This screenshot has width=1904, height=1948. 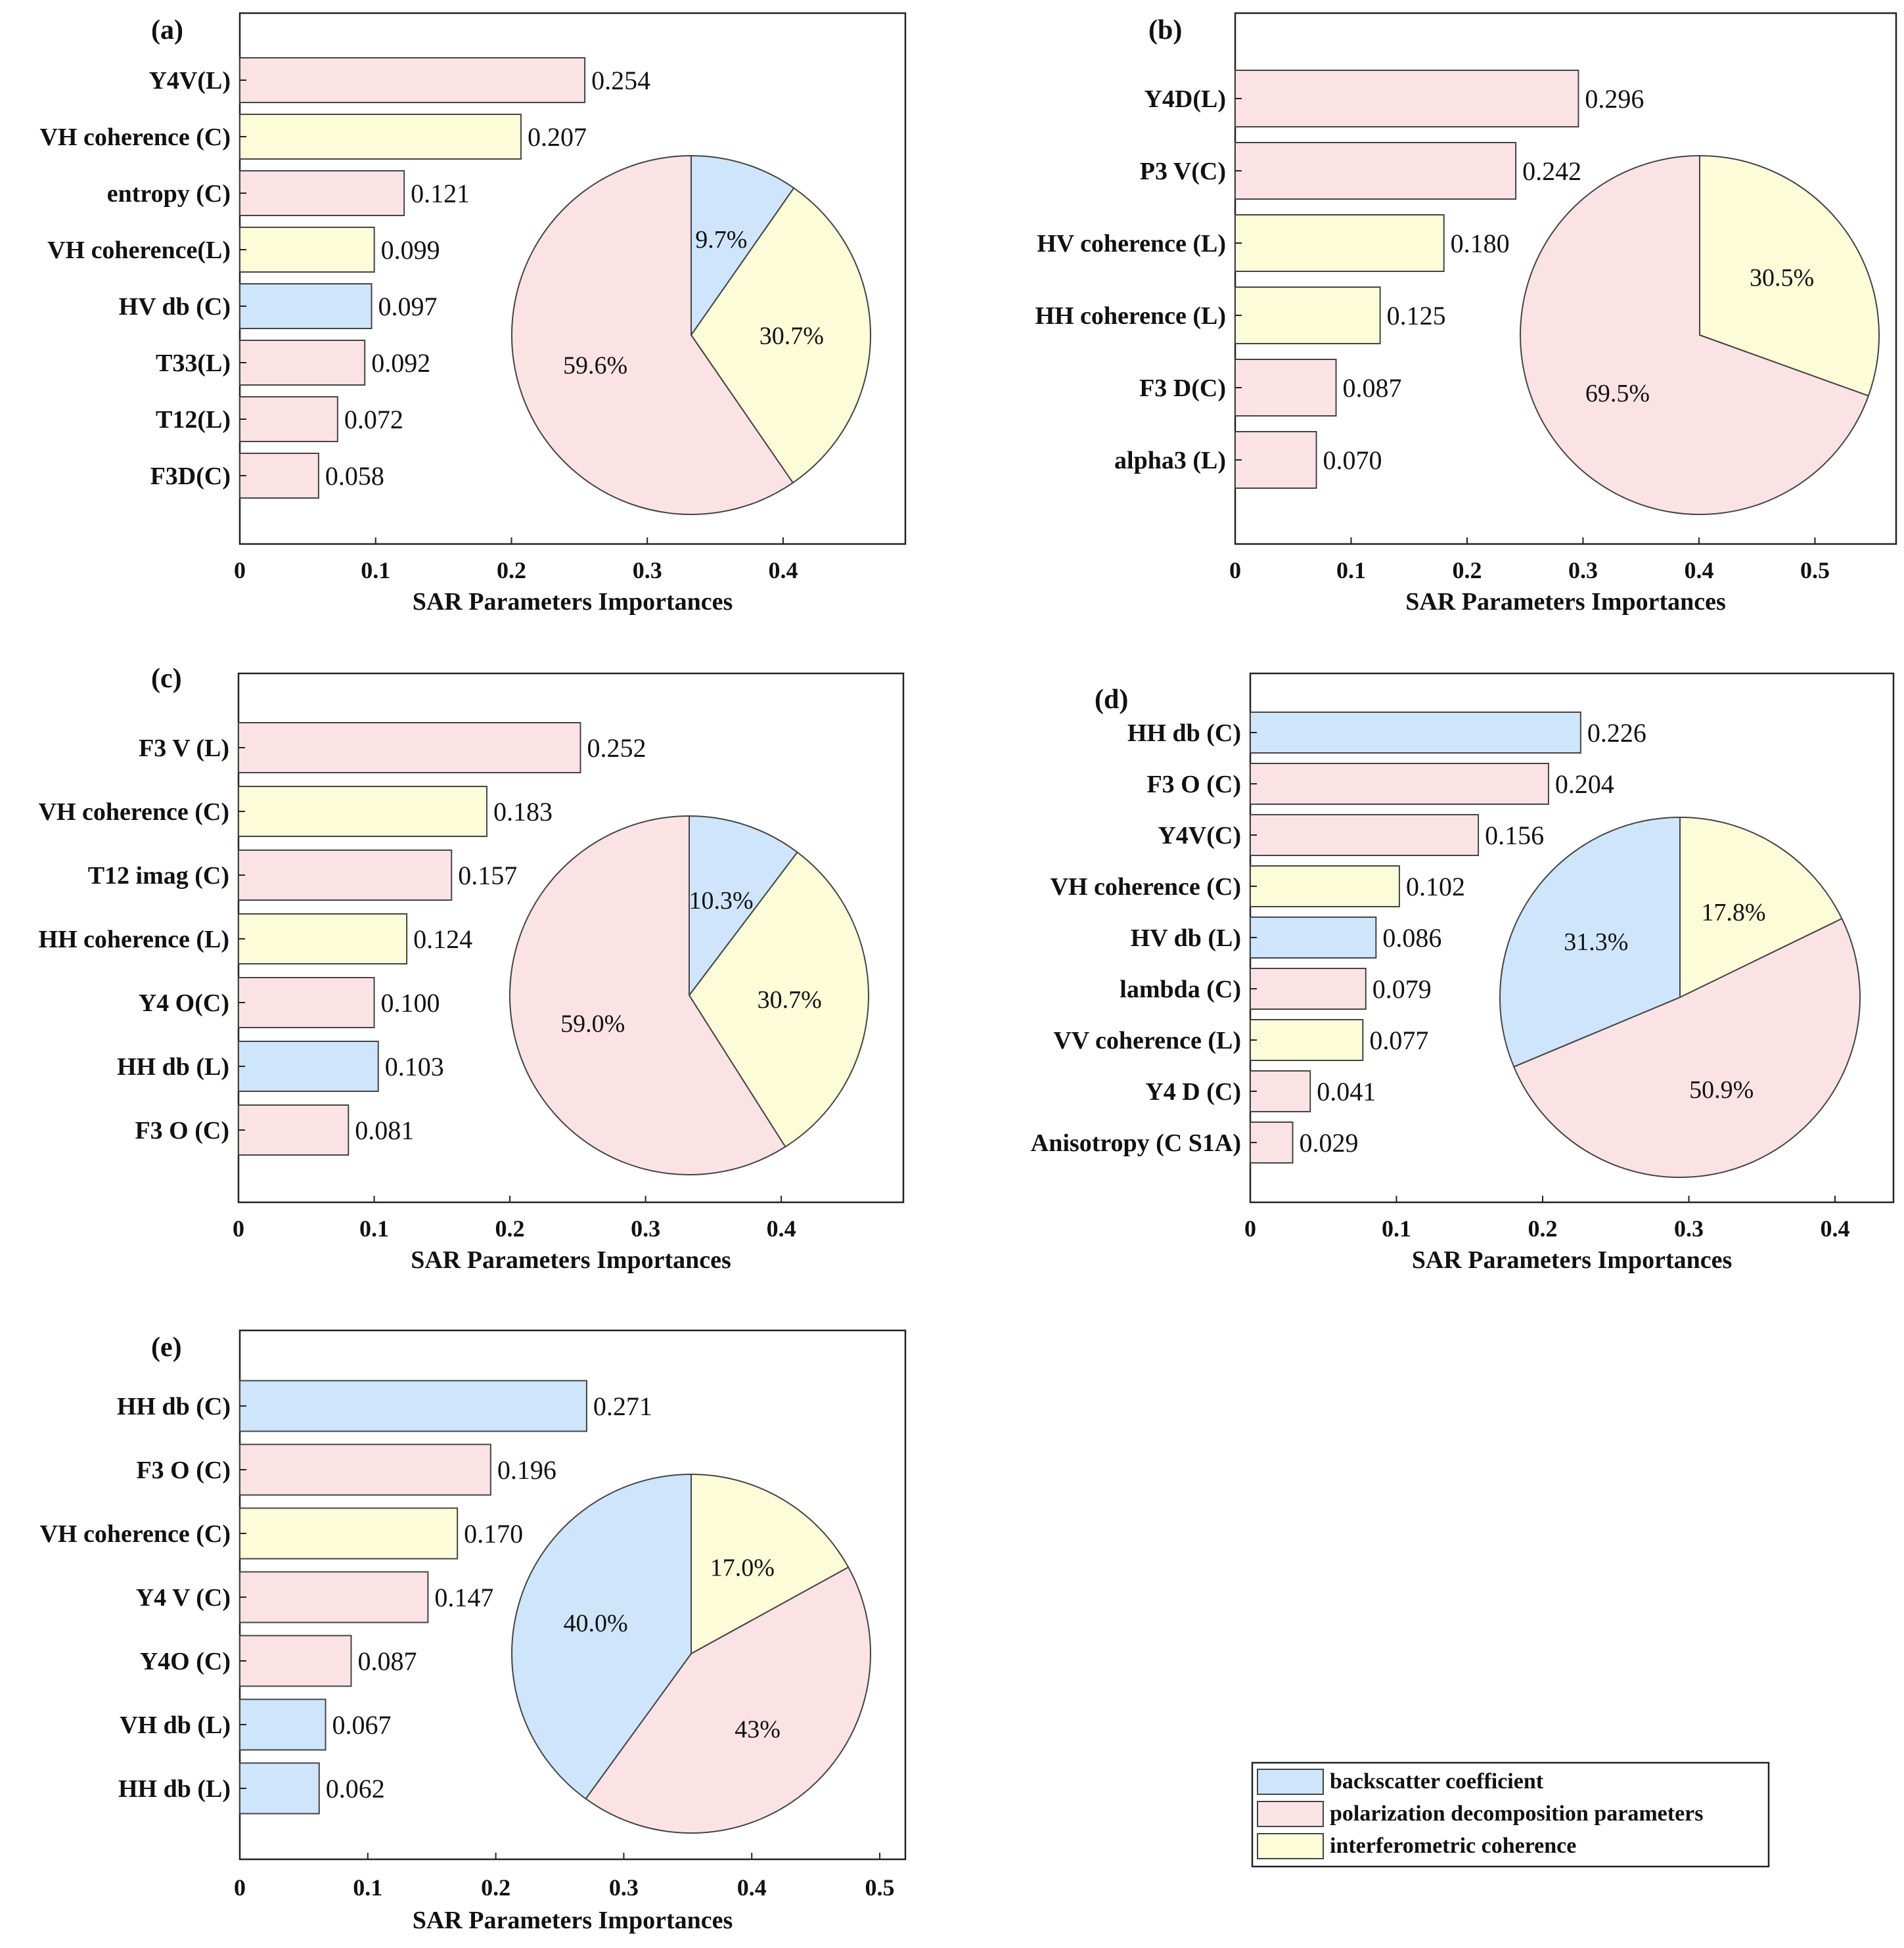 I want to click on bar-category-label: Y4O (C), so click(x=185, y=1662).